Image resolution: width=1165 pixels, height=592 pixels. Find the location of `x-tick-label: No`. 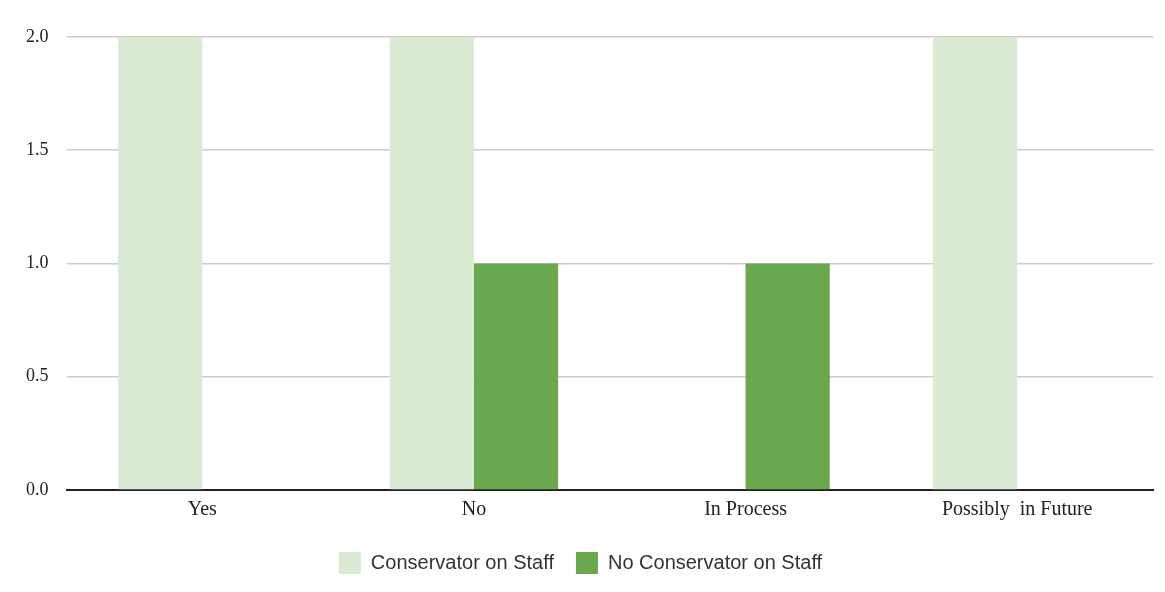

x-tick-label: No is located at coordinates (474, 508).